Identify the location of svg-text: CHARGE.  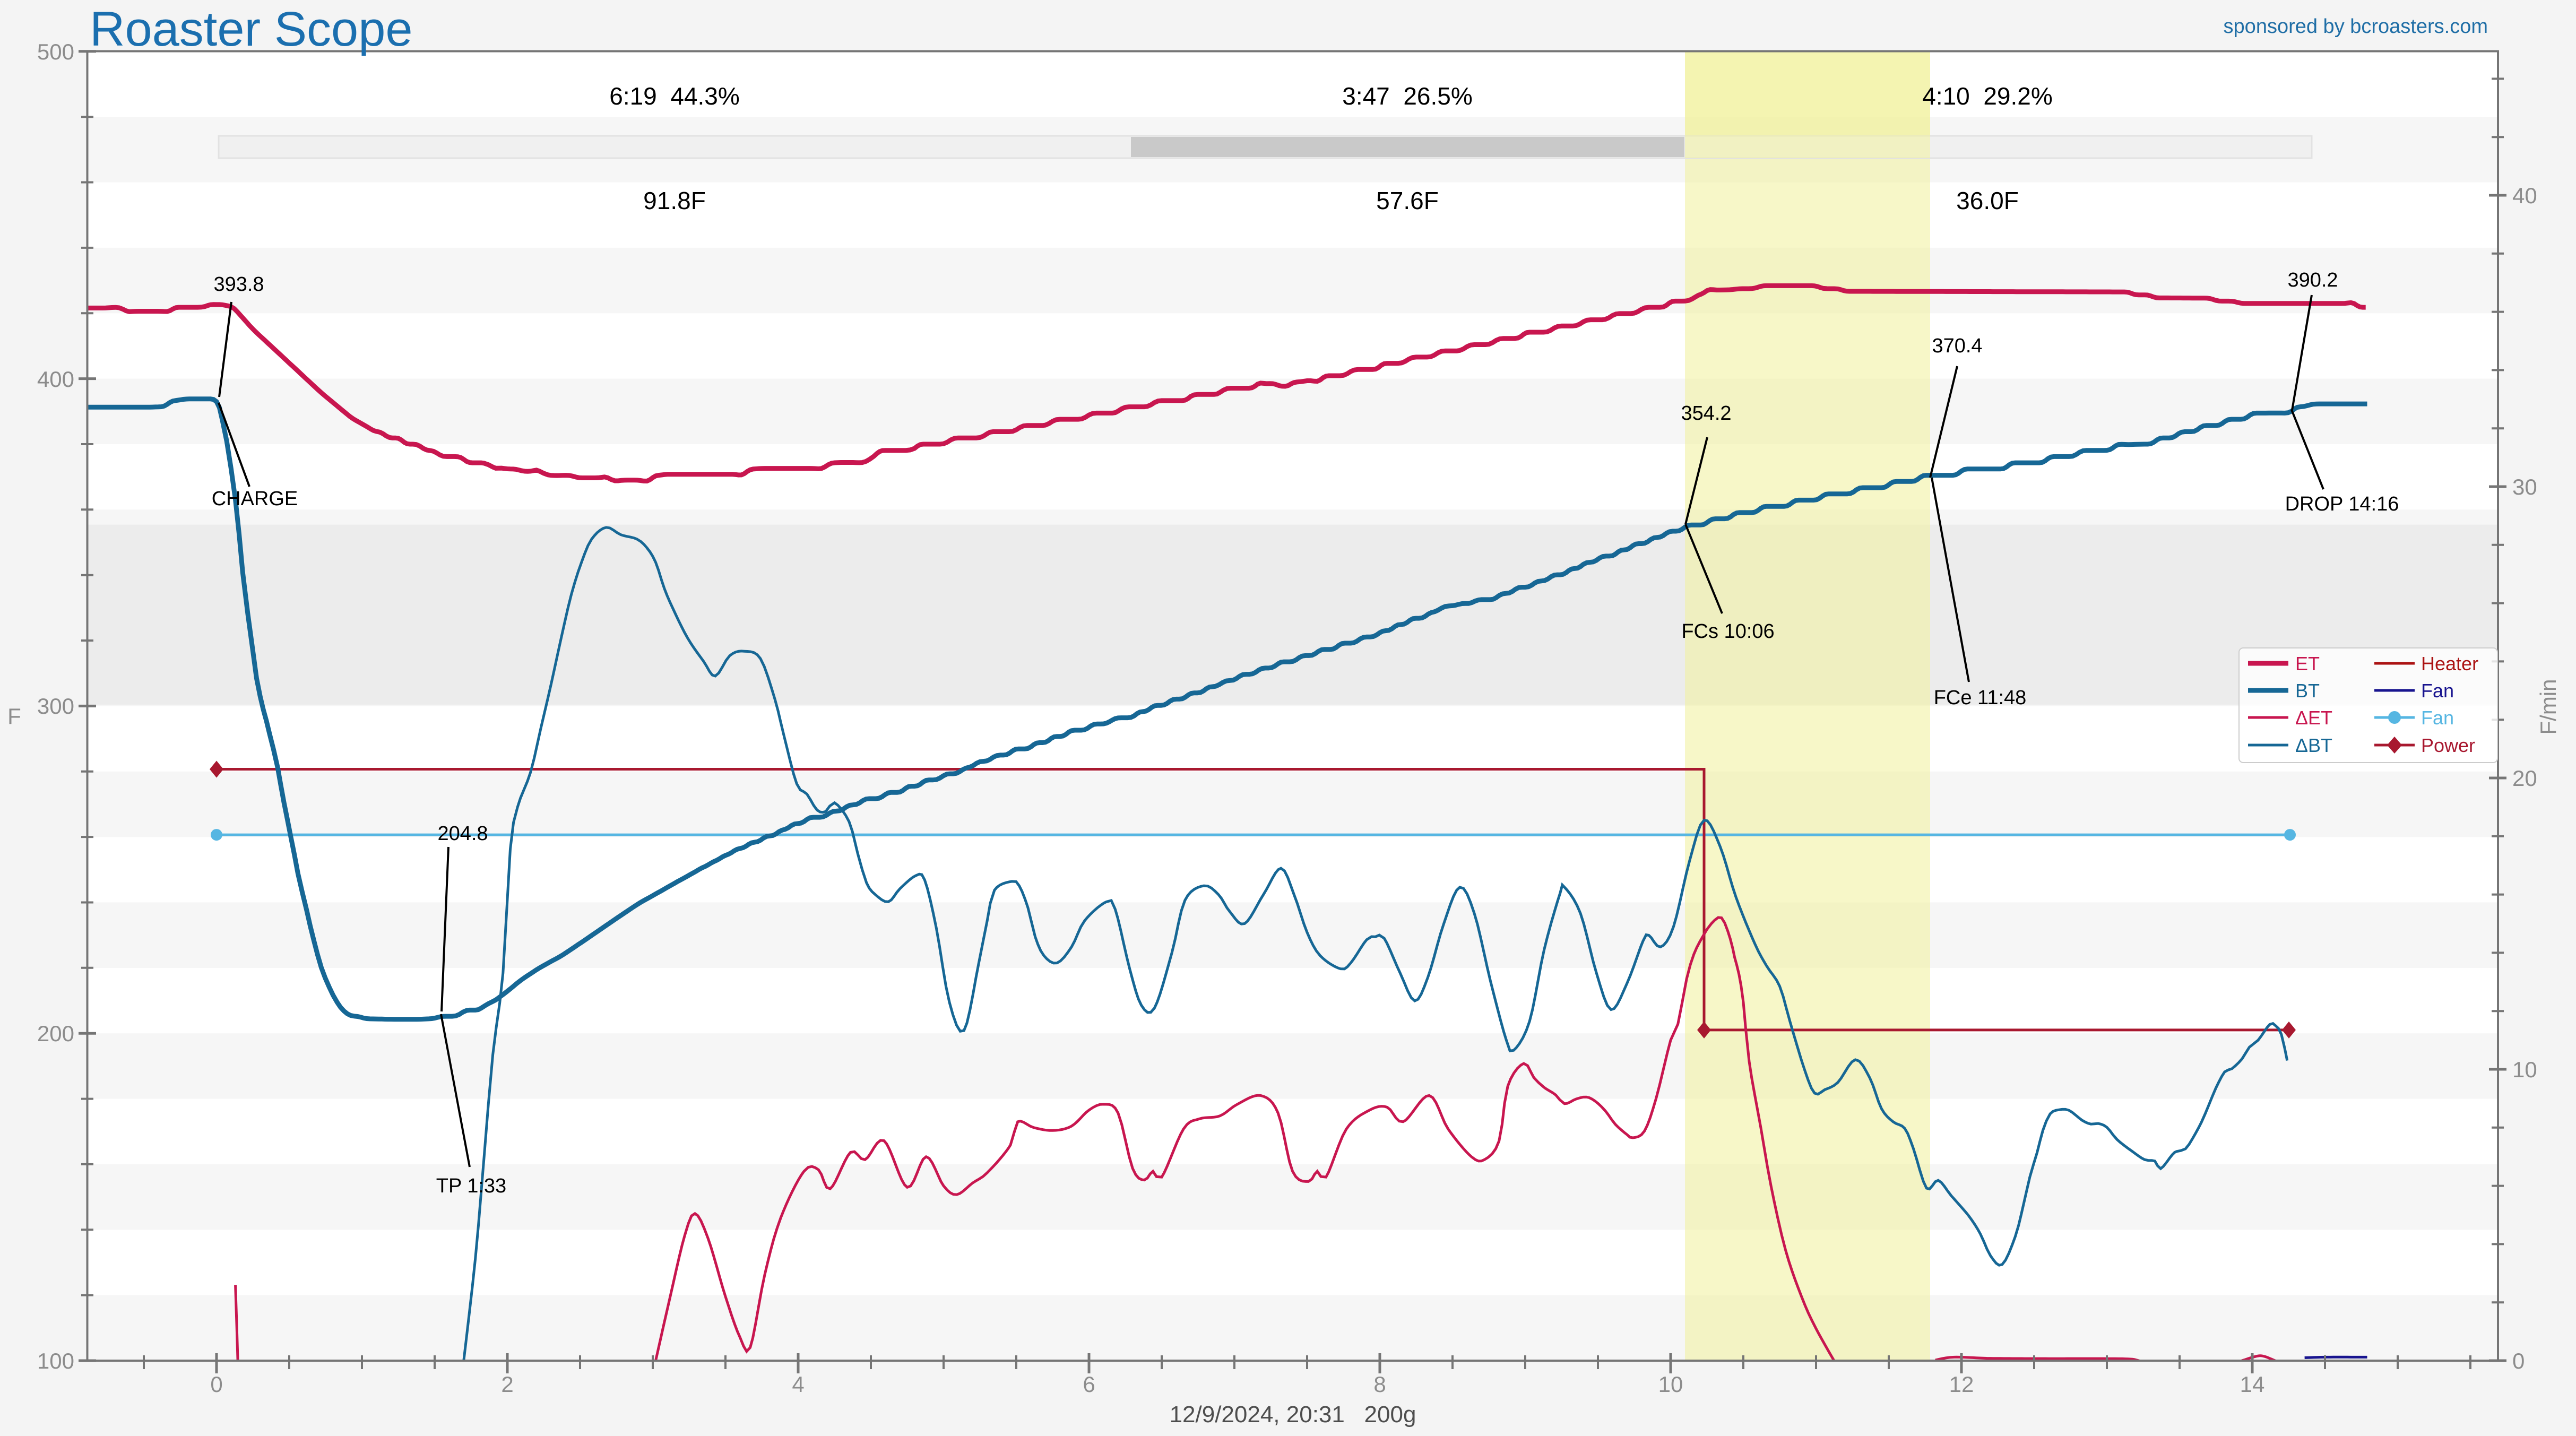
(255, 499).